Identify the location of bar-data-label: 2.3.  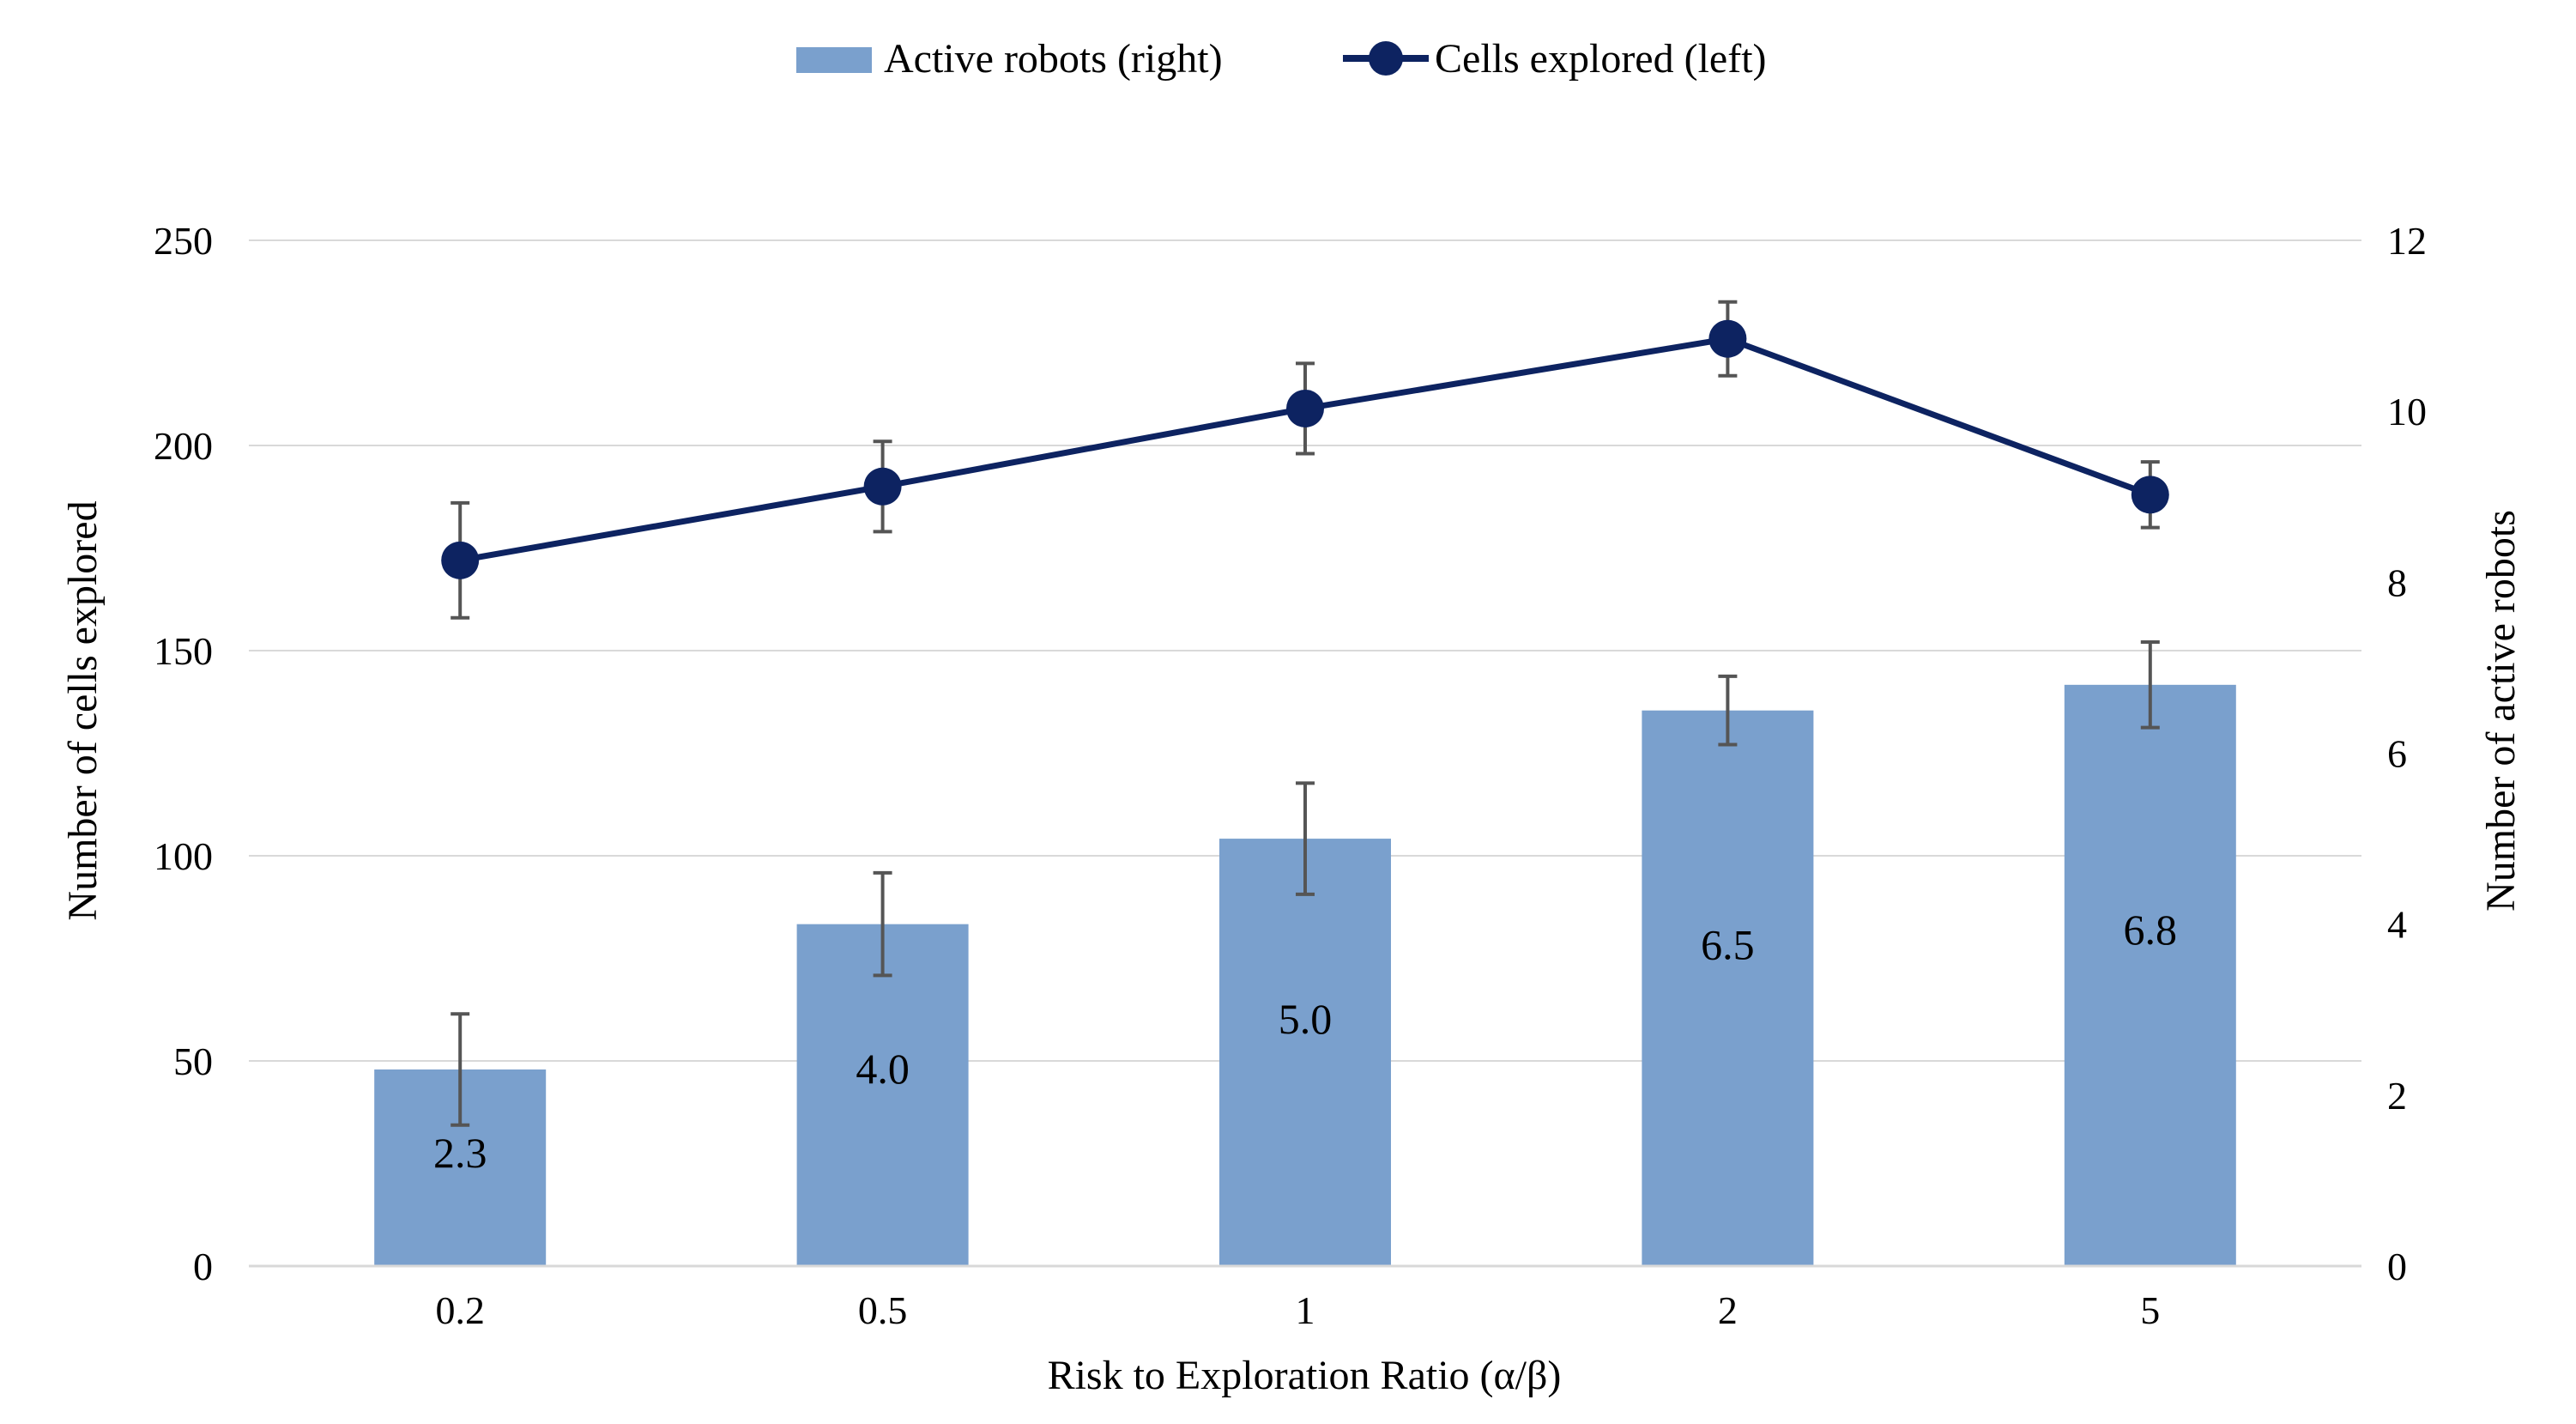
(460, 1153).